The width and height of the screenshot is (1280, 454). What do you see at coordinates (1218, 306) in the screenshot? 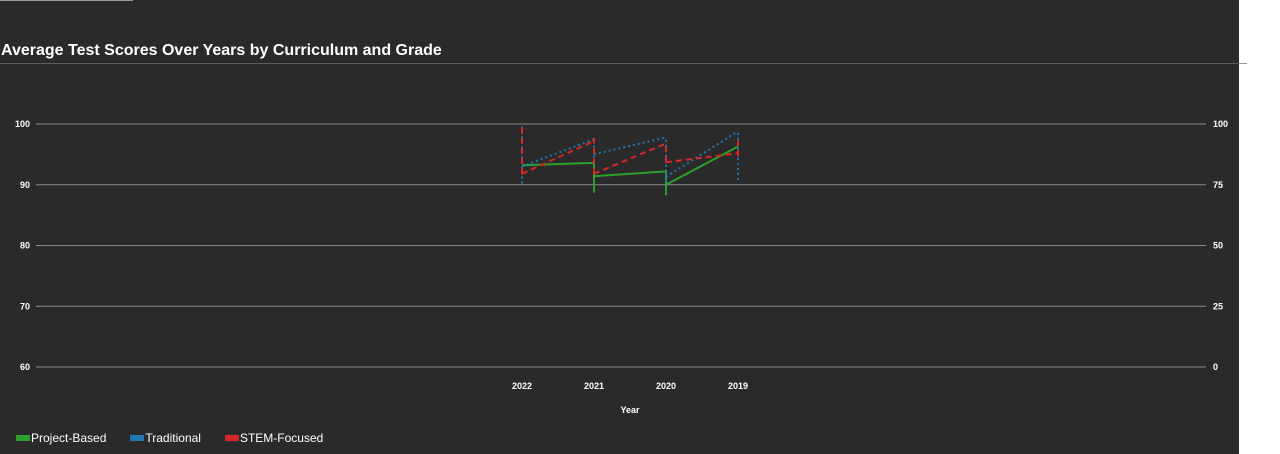
I see `y2-tick-label: 25` at bounding box center [1218, 306].